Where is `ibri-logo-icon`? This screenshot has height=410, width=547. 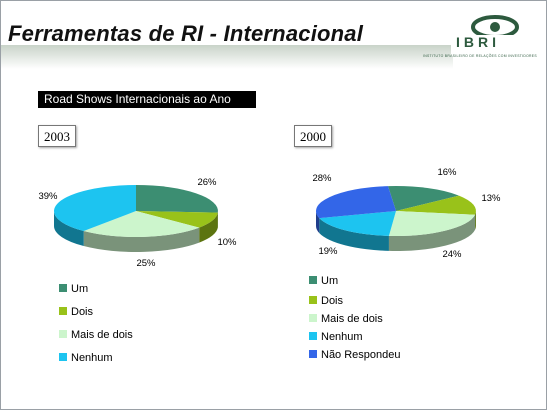
ibri-logo-icon is located at coordinates (495, 36).